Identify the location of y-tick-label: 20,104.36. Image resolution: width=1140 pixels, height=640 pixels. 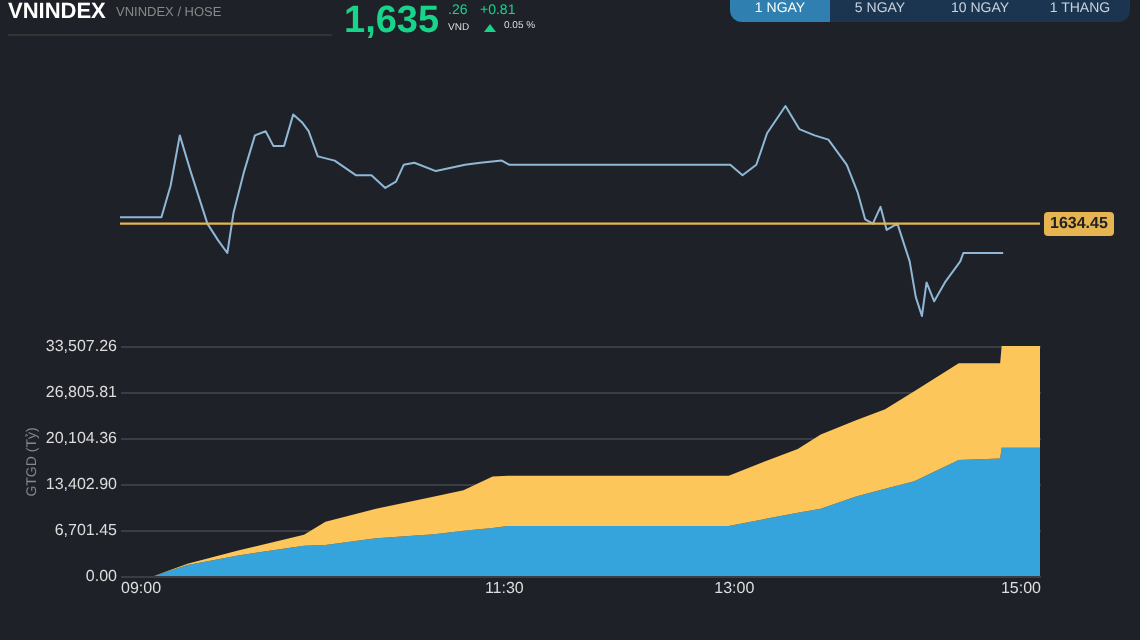
(82, 438).